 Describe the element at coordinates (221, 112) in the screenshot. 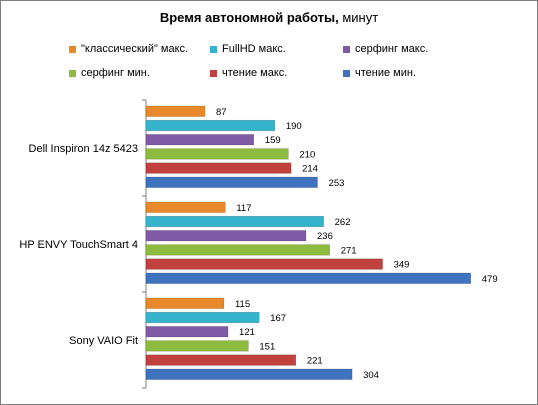

I see `data-label: 87` at that location.